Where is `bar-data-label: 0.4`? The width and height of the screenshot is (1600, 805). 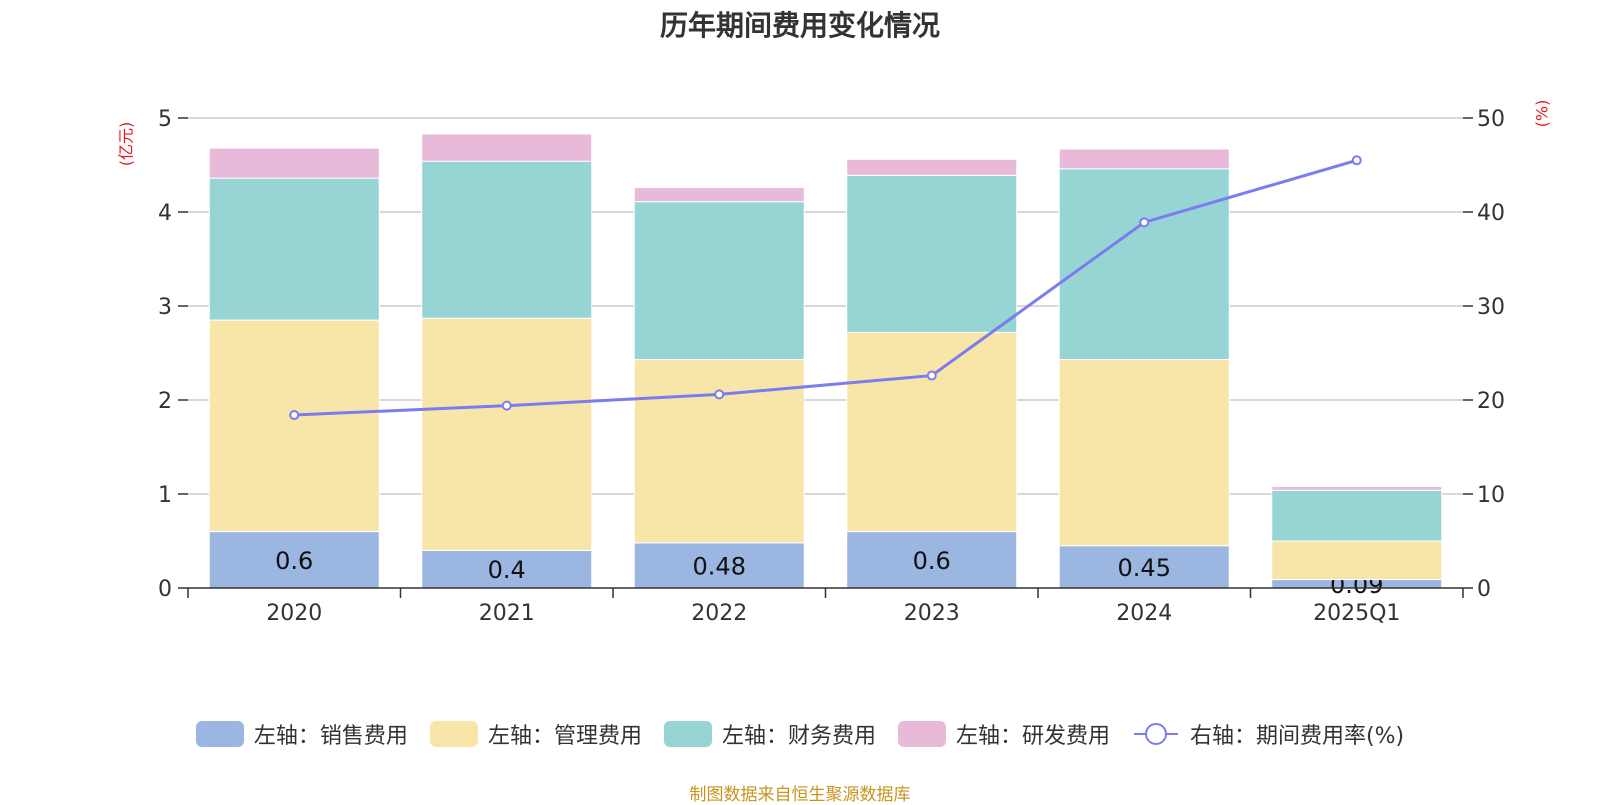
bar-data-label: 0.4 is located at coordinates (507, 570).